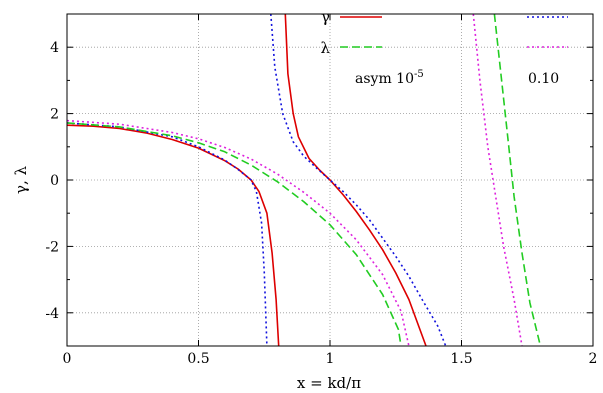 This screenshot has height=393, width=603. Describe the element at coordinates (21, 180) in the screenshot. I see `y-axis-label: γ, λ` at that location.